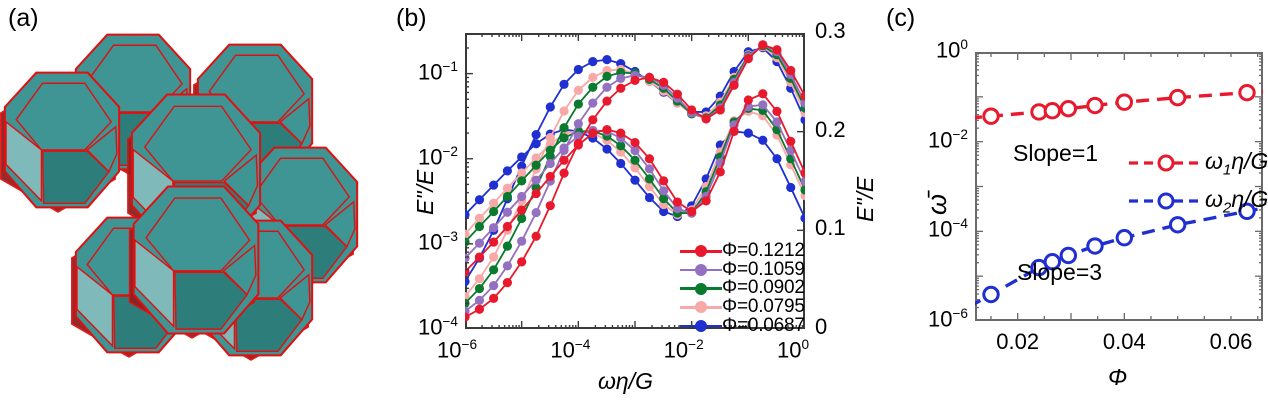  What do you see at coordinates (947, 139) in the screenshot?
I see `plot-c-ytick: 10⁻²` at bounding box center [947, 139].